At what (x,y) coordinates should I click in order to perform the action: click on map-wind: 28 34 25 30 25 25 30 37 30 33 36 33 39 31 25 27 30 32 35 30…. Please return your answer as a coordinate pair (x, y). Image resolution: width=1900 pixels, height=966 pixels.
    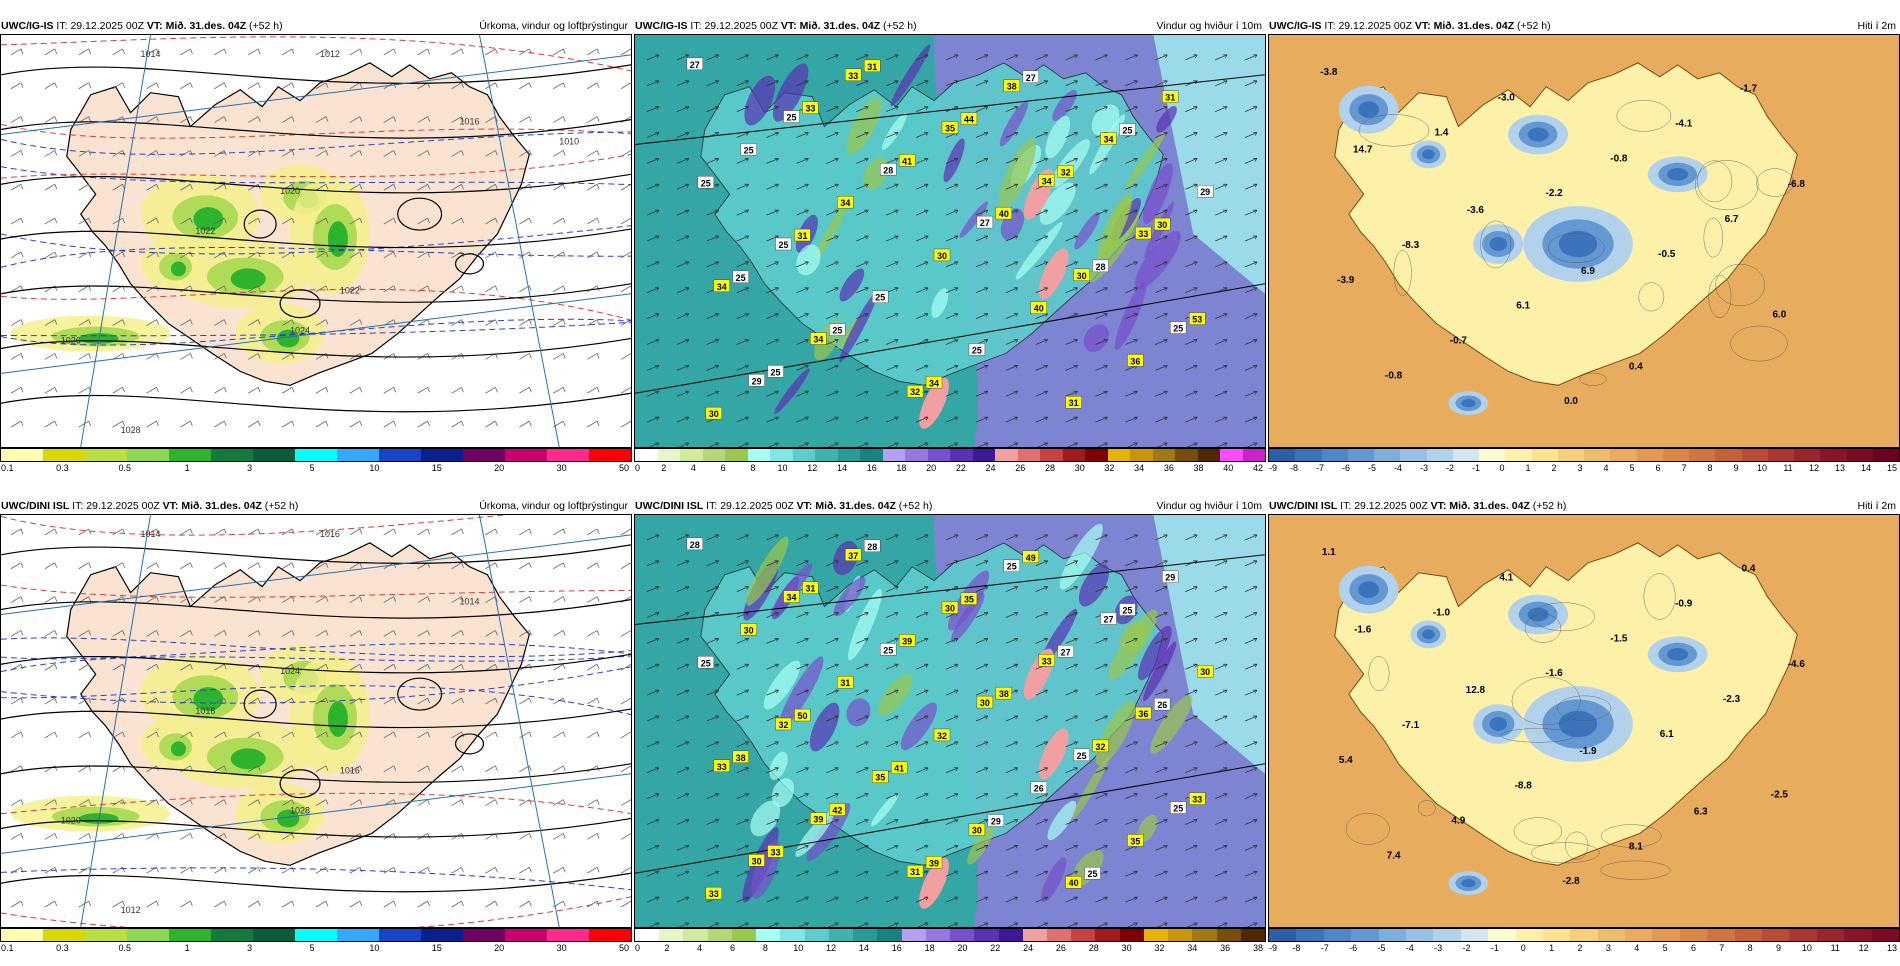
    Looking at the image, I should click on (950, 721).